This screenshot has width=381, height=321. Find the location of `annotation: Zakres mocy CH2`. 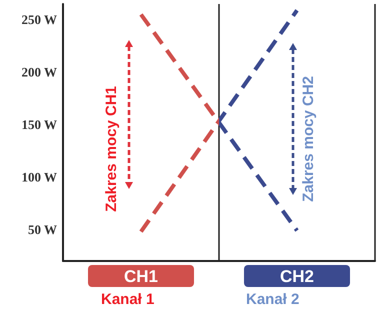

annotation: Zakres mocy CH2 is located at coordinates (308, 139).